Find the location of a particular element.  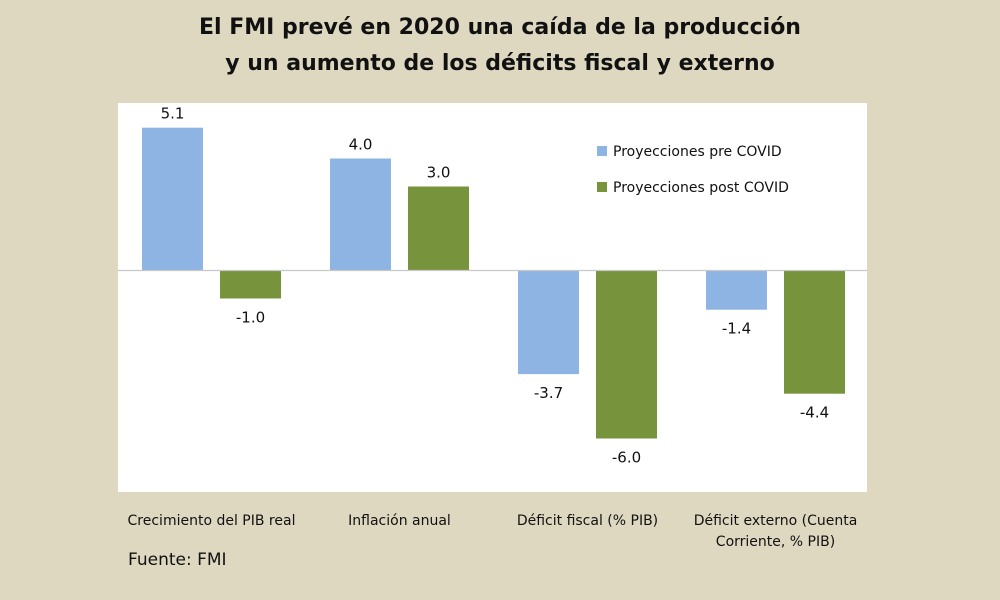

legend-swatch-post-covid is located at coordinates (602, 187).